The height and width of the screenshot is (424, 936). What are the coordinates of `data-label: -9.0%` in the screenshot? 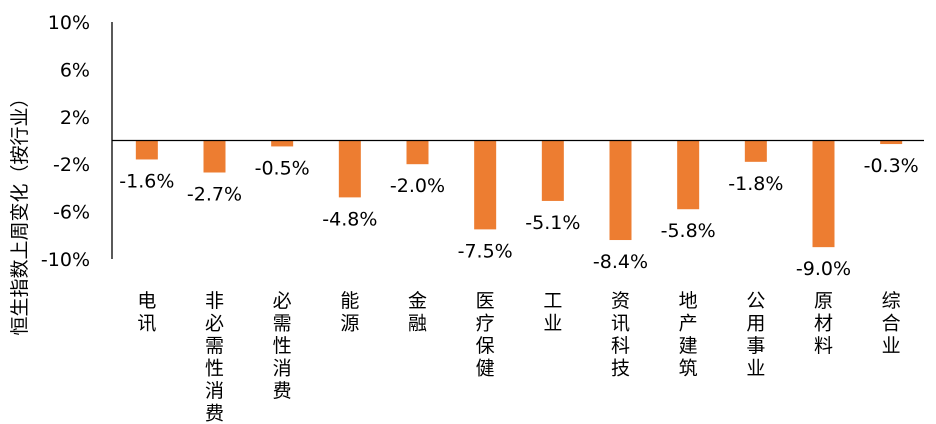 It's located at (823, 269).